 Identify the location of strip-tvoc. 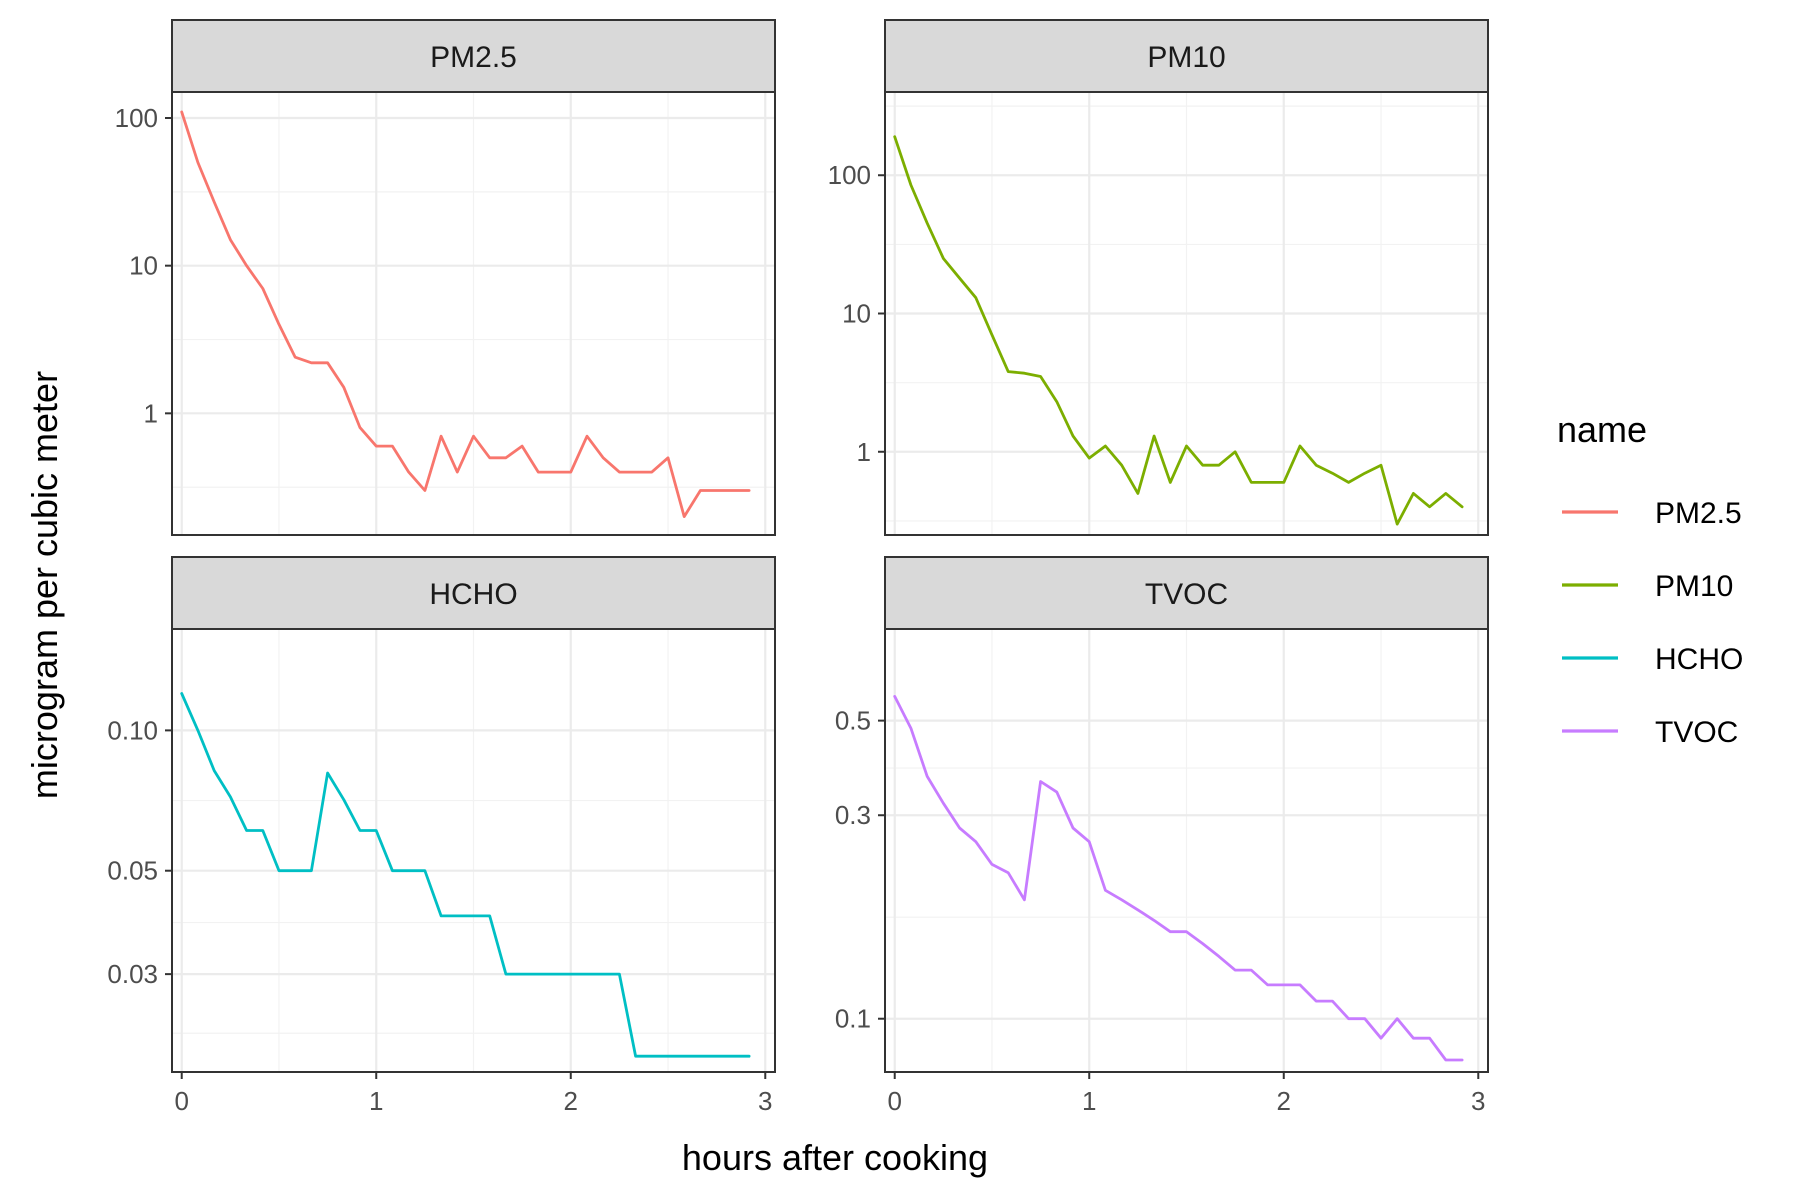
(1186, 593).